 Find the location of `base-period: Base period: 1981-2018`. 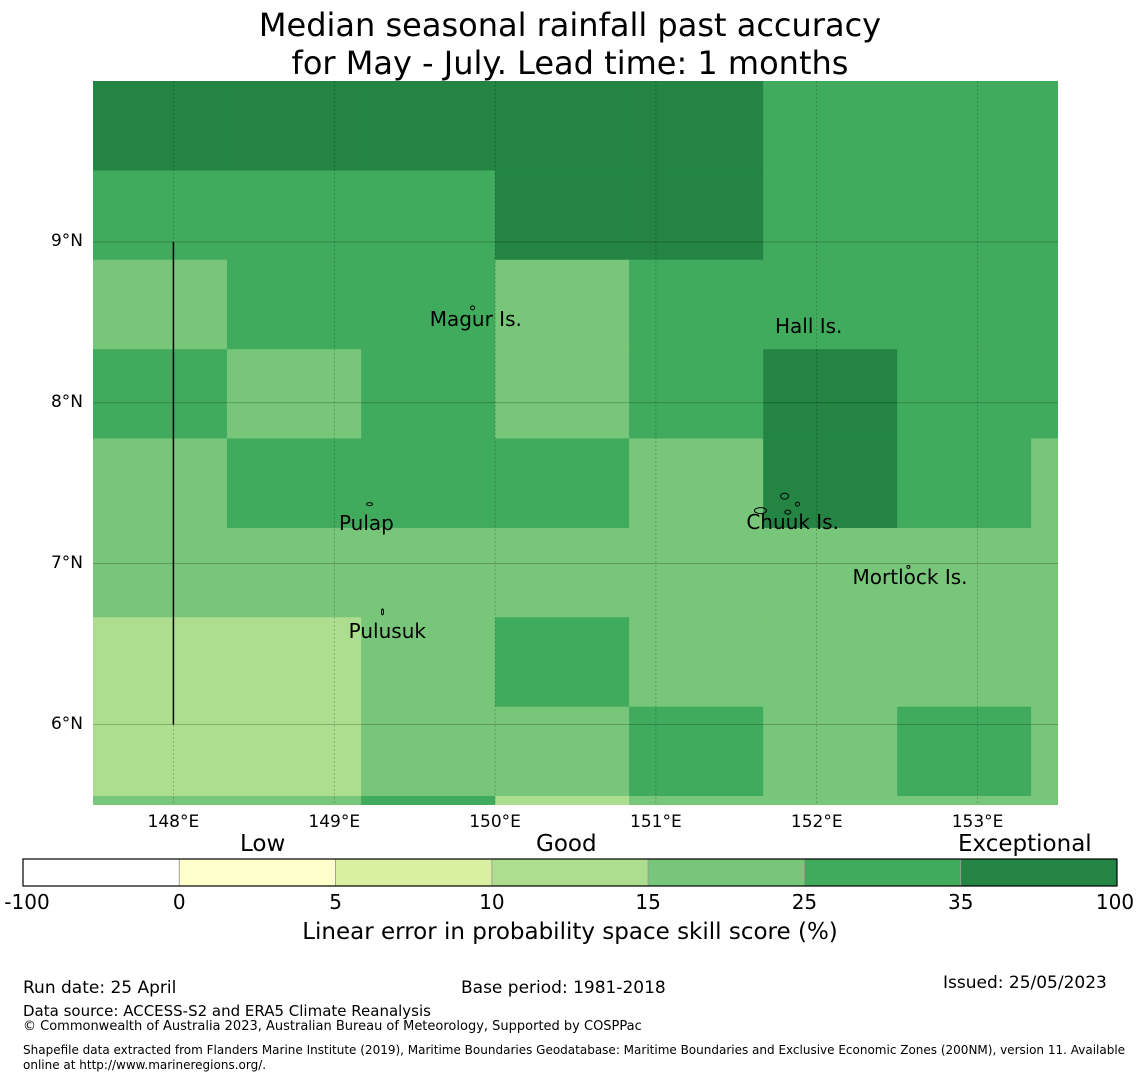

base-period: Base period: 1981-2018 is located at coordinates (563, 988).